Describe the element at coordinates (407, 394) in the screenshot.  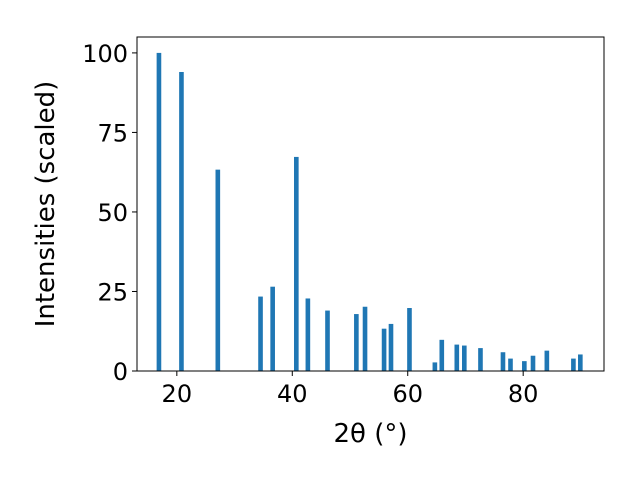
I see `x-tick-label: 60` at that location.